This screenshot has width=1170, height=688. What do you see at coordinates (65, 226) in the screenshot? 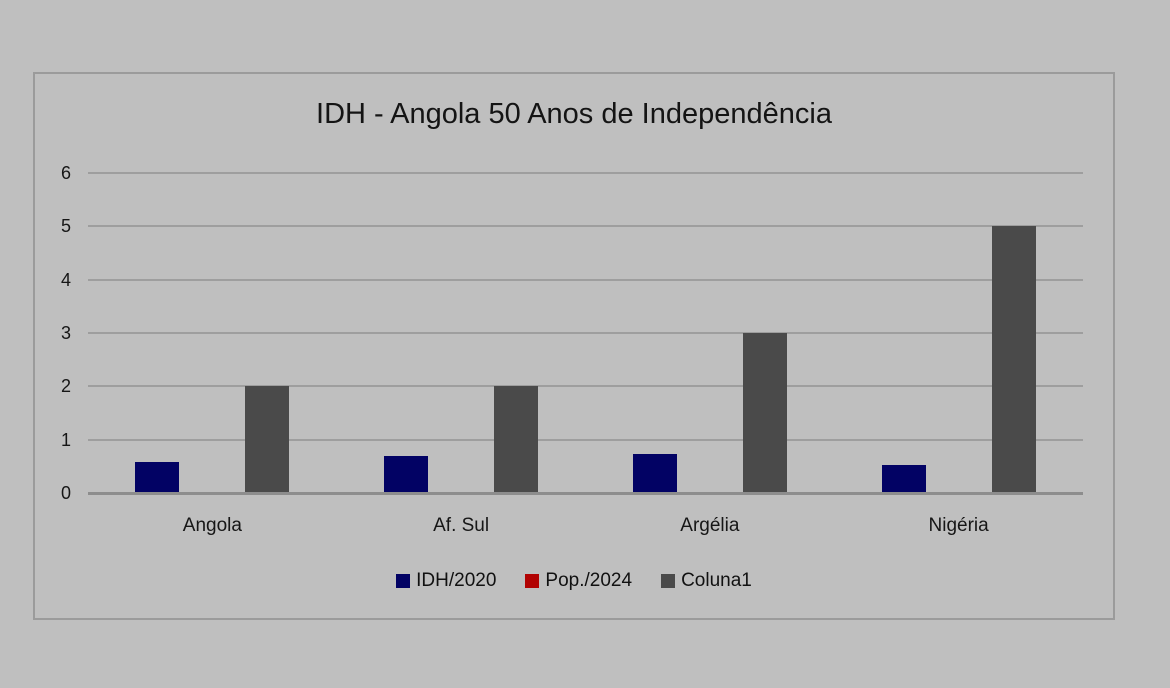
I see `y-axis-tick-label: 5` at bounding box center [65, 226].